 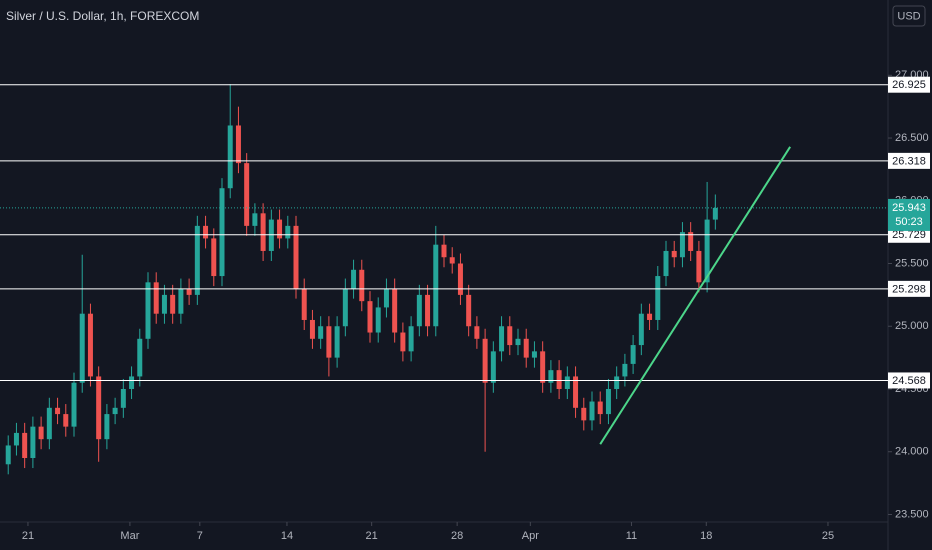 What do you see at coordinates (828, 536) in the screenshot?
I see `x-tick-label: 25` at bounding box center [828, 536].